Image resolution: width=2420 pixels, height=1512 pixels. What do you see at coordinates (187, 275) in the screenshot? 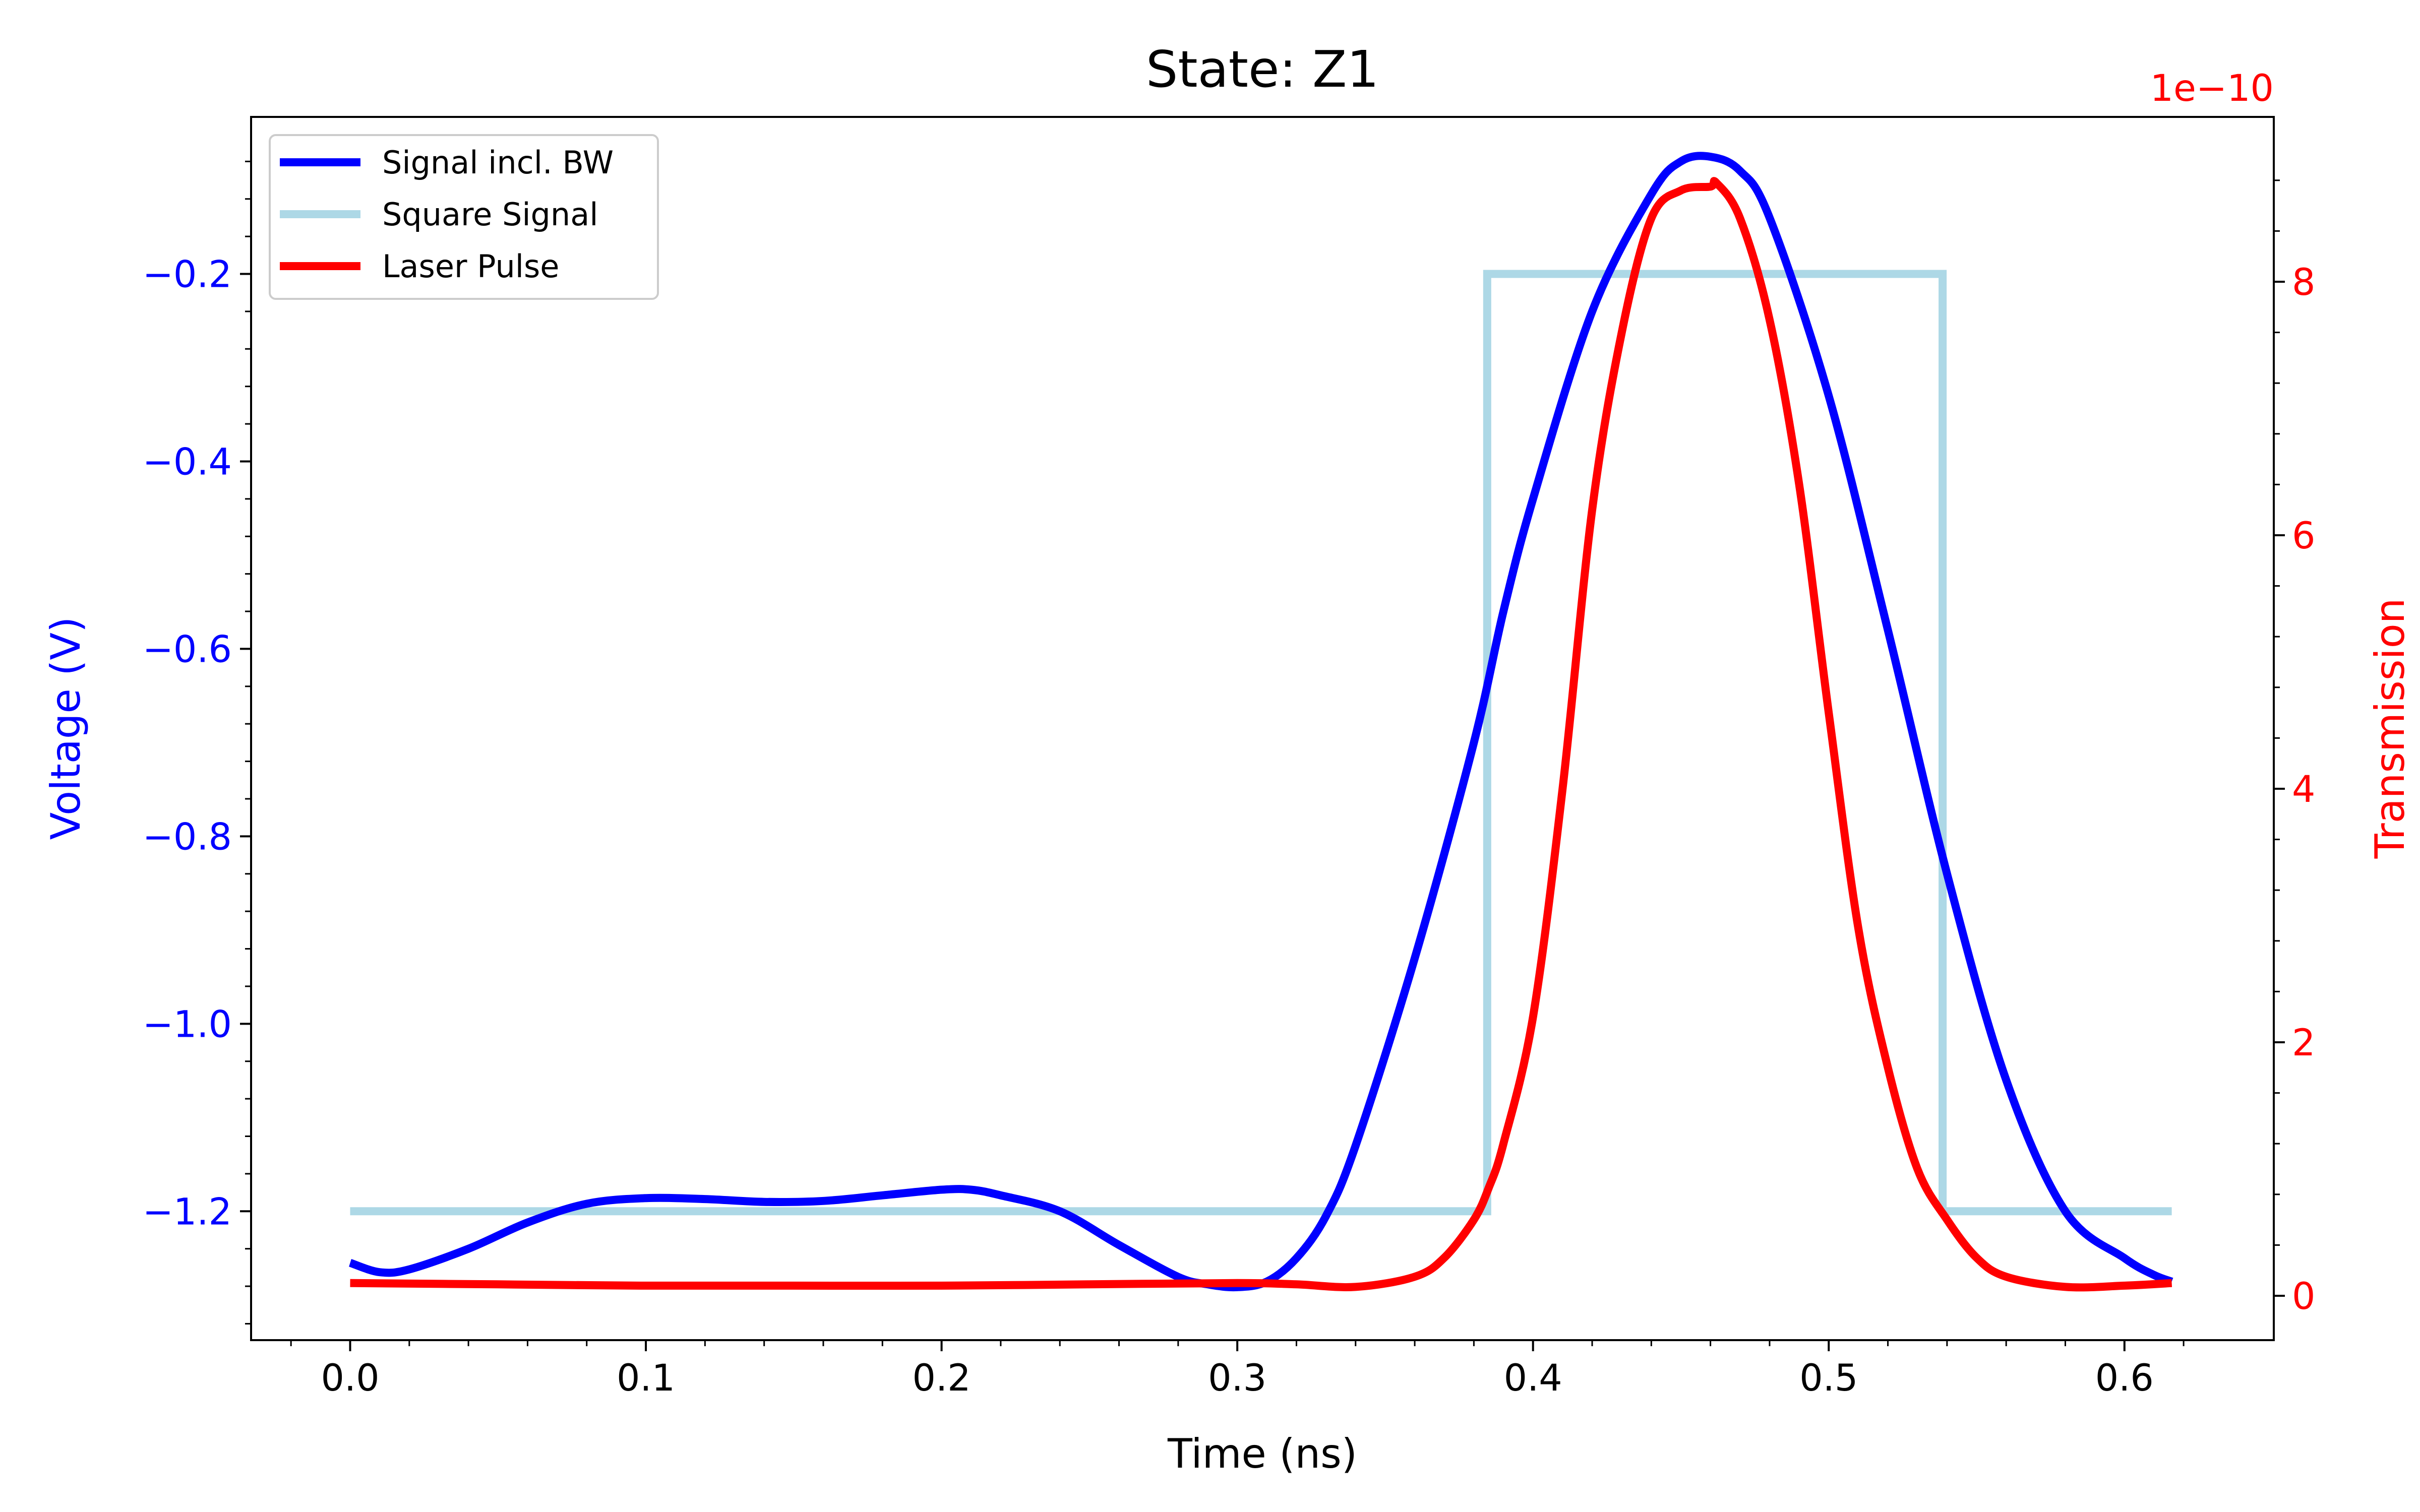
I see `y-left-tick-label: −0.2` at bounding box center [187, 275].